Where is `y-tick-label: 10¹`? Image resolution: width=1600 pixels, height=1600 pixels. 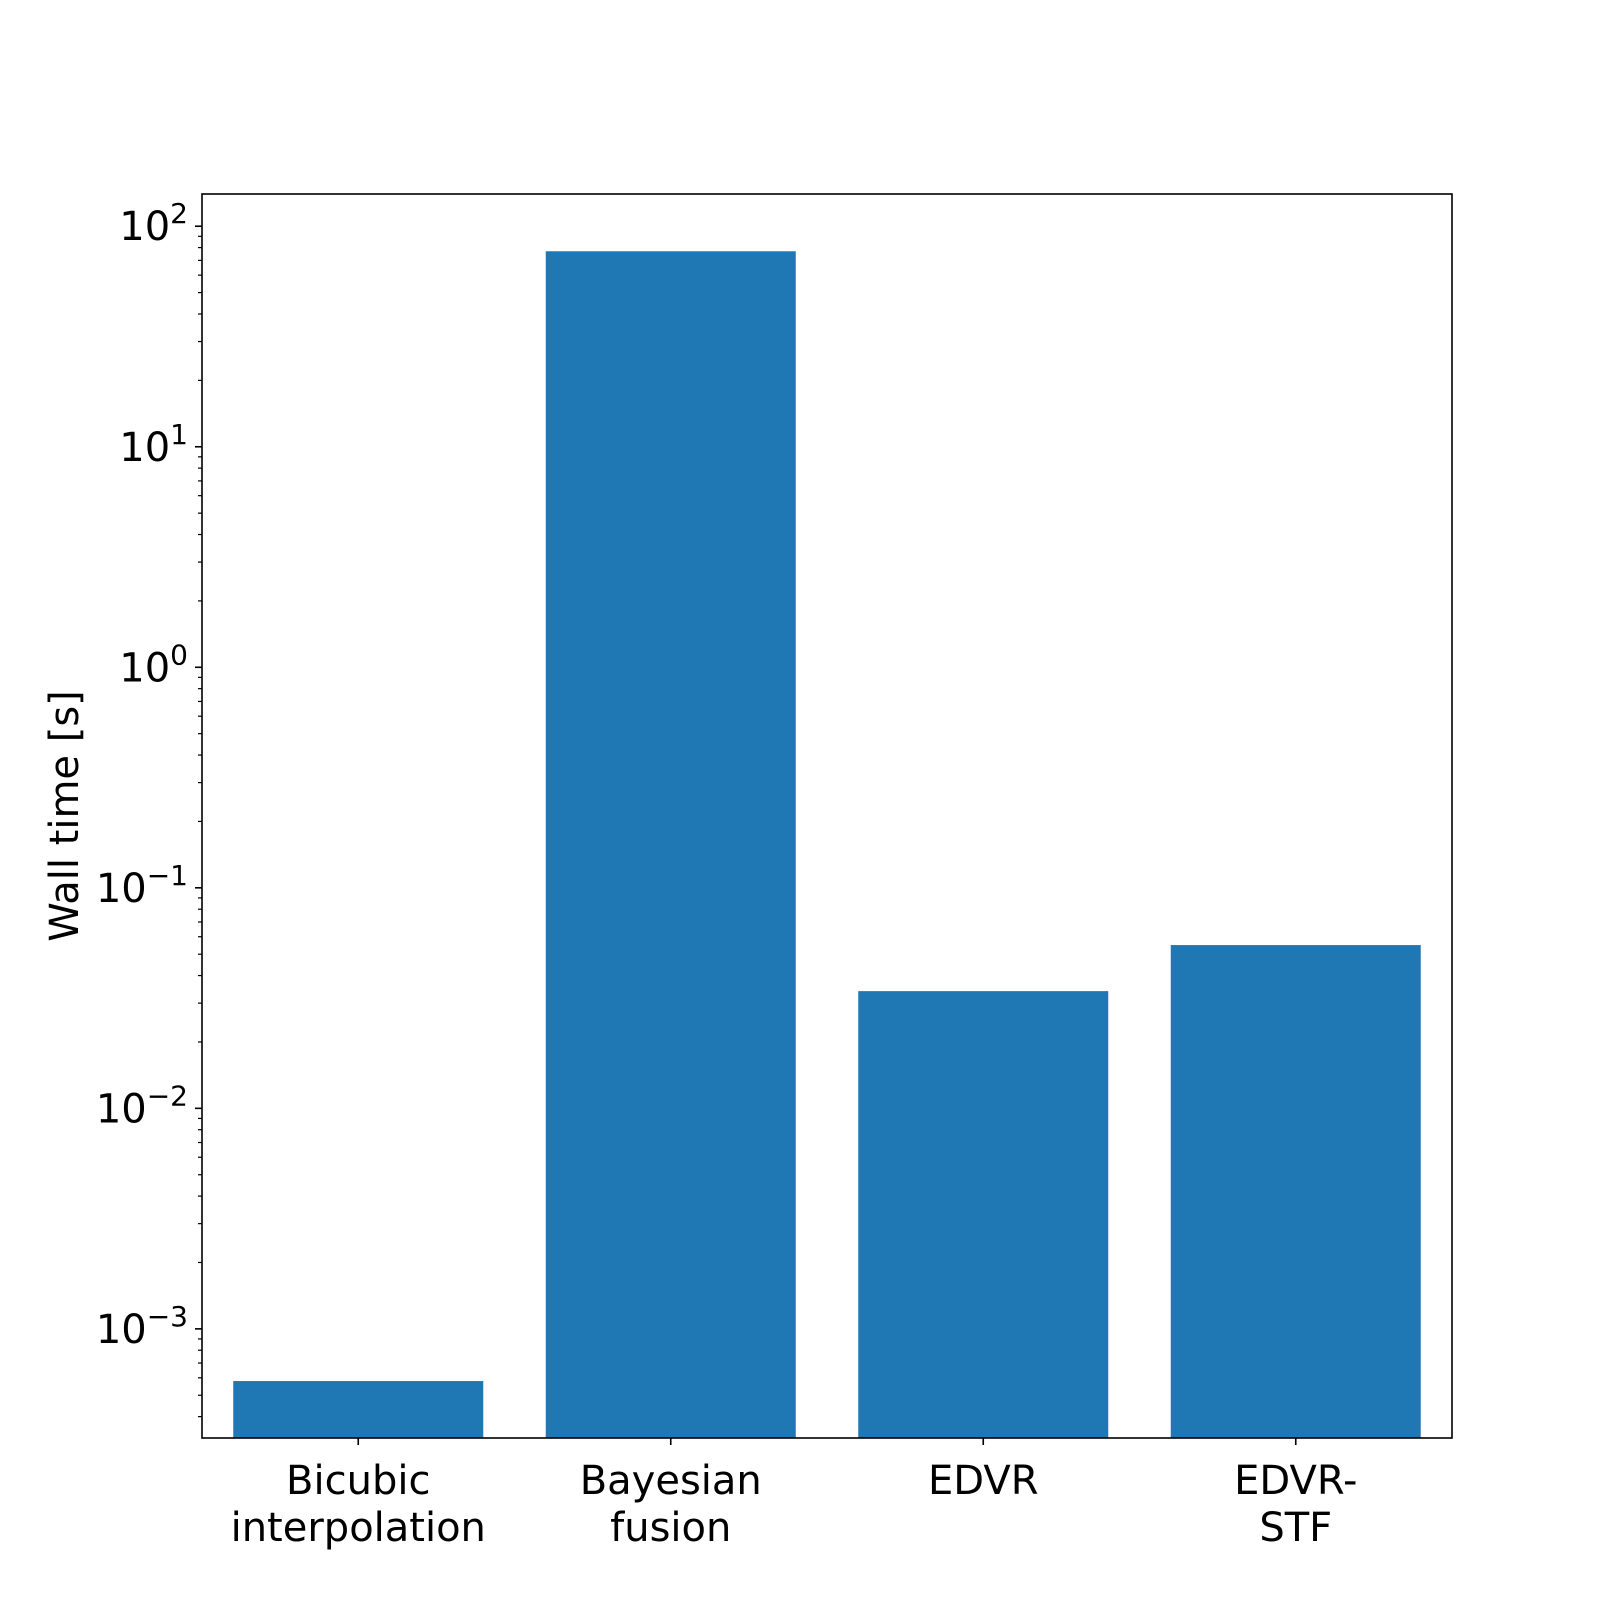 y-tick-label: 10¹ is located at coordinates (153, 444).